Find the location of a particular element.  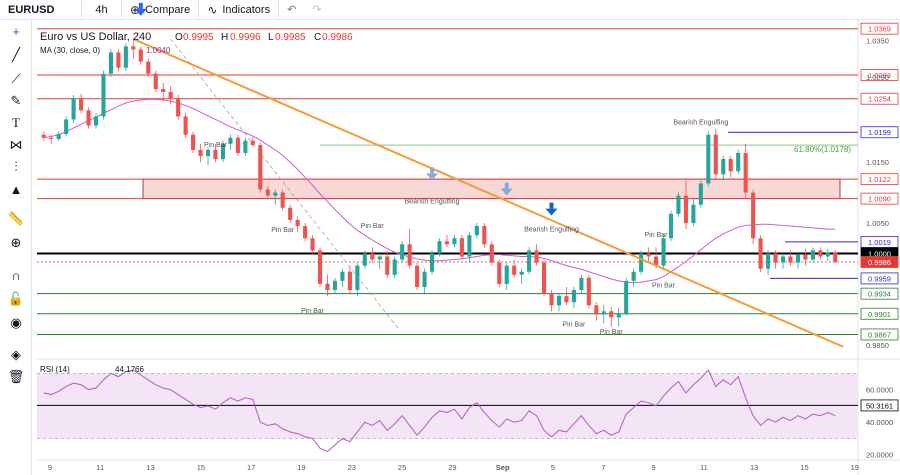

time-tick-label: Sep is located at coordinates (503, 467).